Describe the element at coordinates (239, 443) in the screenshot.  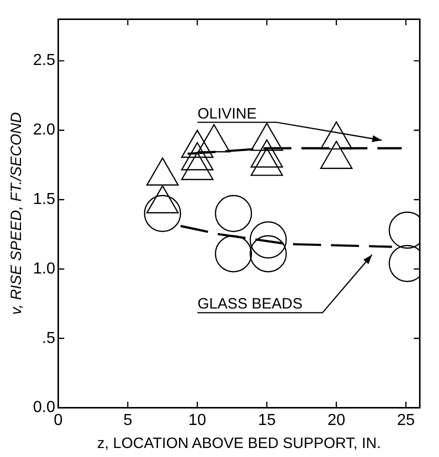
I see `x-axis-title: z, LOCATION ABOVE BED SUPPORT, IN.` at that location.